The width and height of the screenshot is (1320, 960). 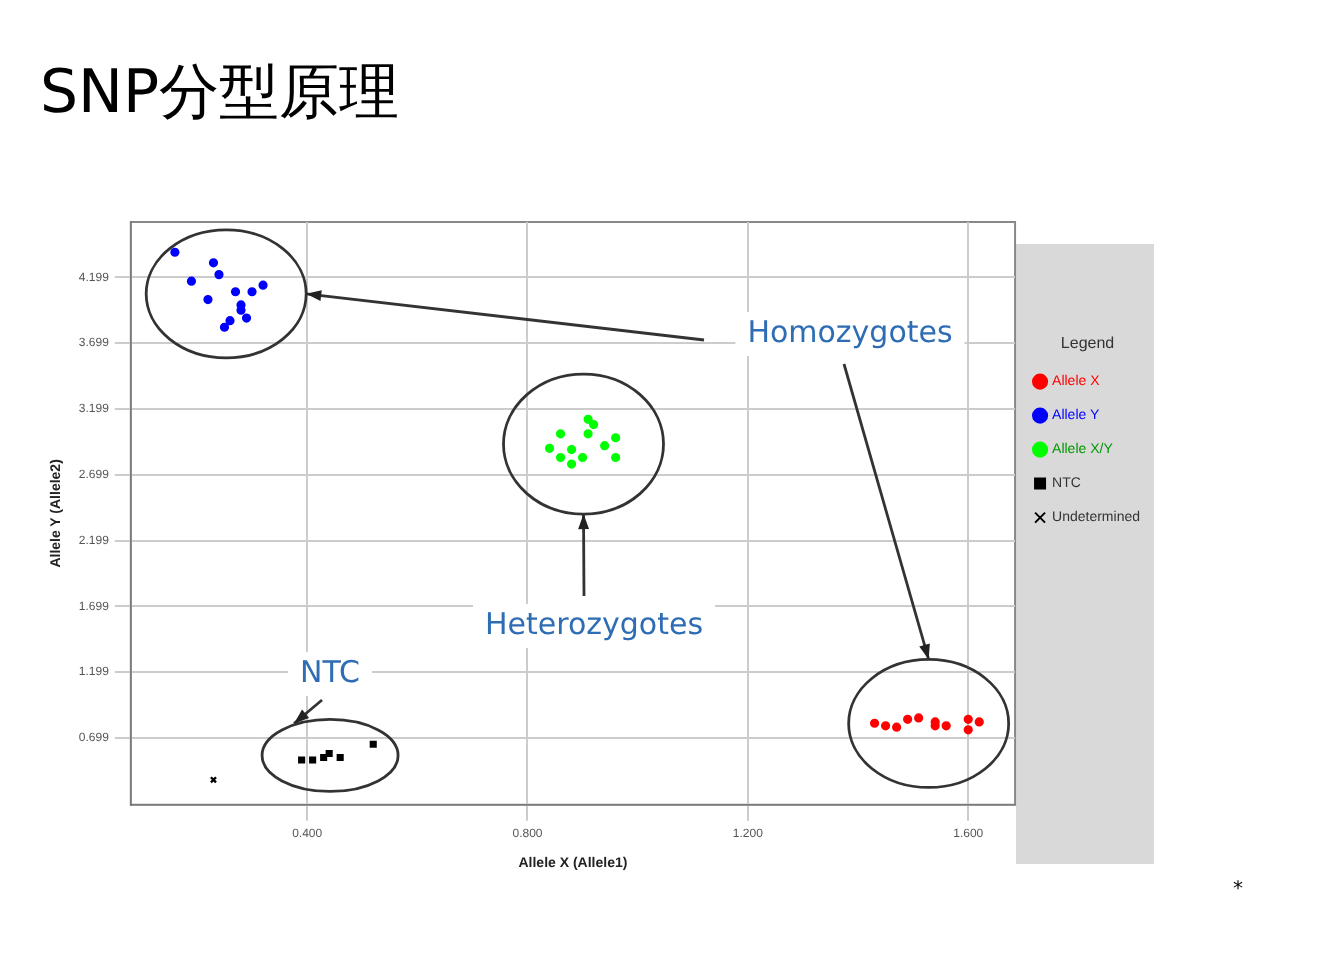 What do you see at coordinates (220, 92) in the screenshot?
I see `chart-title: SNP分型原理` at bounding box center [220, 92].